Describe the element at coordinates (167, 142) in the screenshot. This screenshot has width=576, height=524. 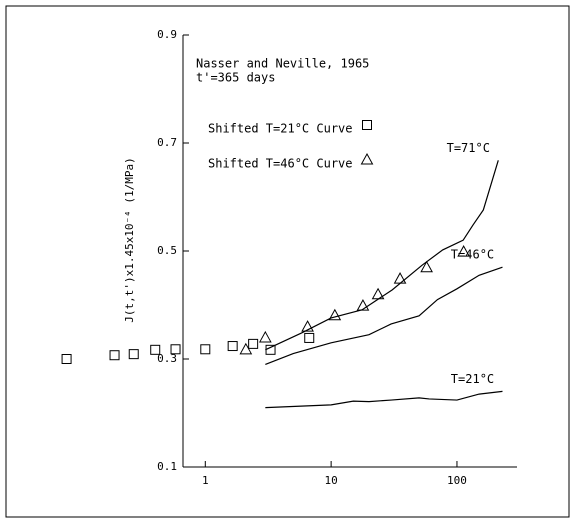
I see `y-tick-label: 0.7` at that location.